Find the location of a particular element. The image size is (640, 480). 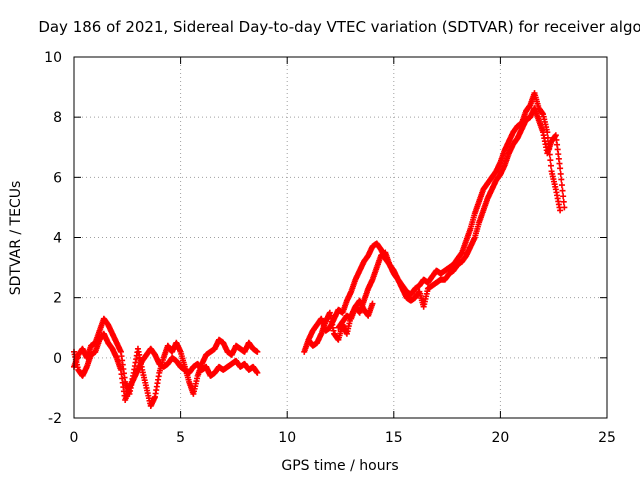

y-tick-label: 0 is located at coordinates (57, 359).